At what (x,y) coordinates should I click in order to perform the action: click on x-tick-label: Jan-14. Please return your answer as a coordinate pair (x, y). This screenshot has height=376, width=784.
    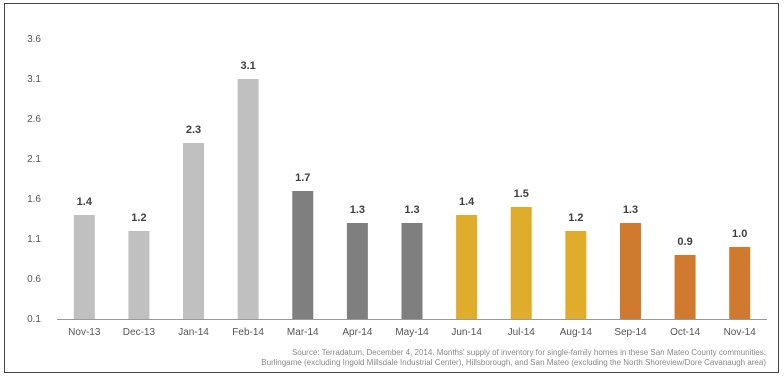
    Looking at the image, I should click on (193, 332).